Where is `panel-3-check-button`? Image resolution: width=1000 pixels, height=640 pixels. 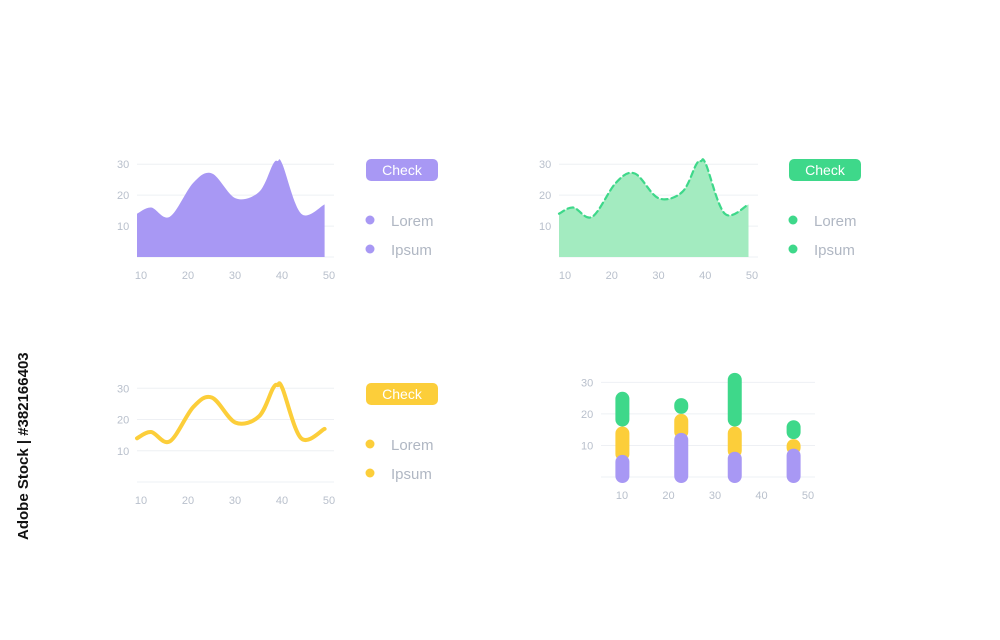 panel-3-check-button is located at coordinates (402, 394).